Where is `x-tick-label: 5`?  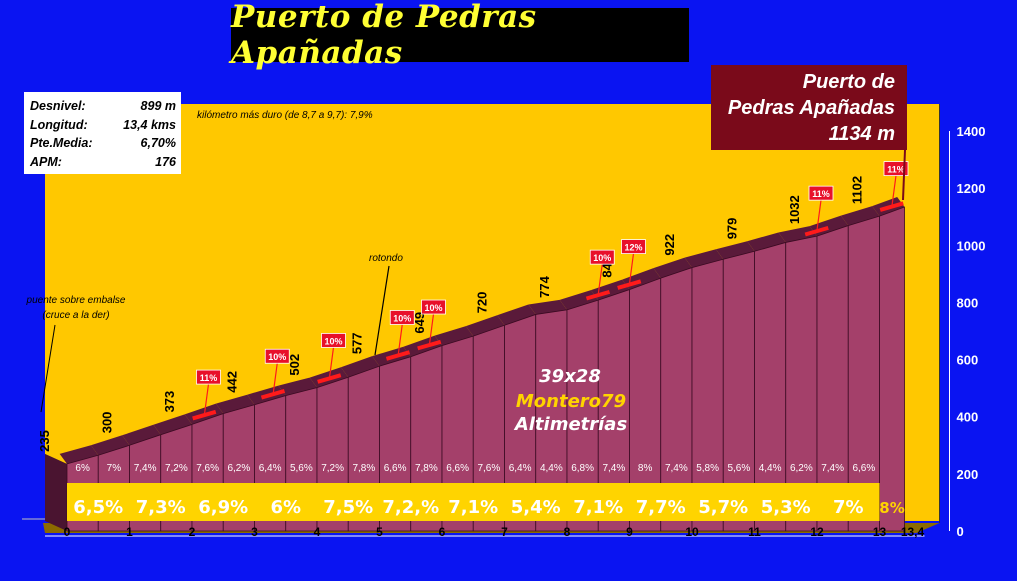
x-tick-label: 5 is located at coordinates (379, 532).